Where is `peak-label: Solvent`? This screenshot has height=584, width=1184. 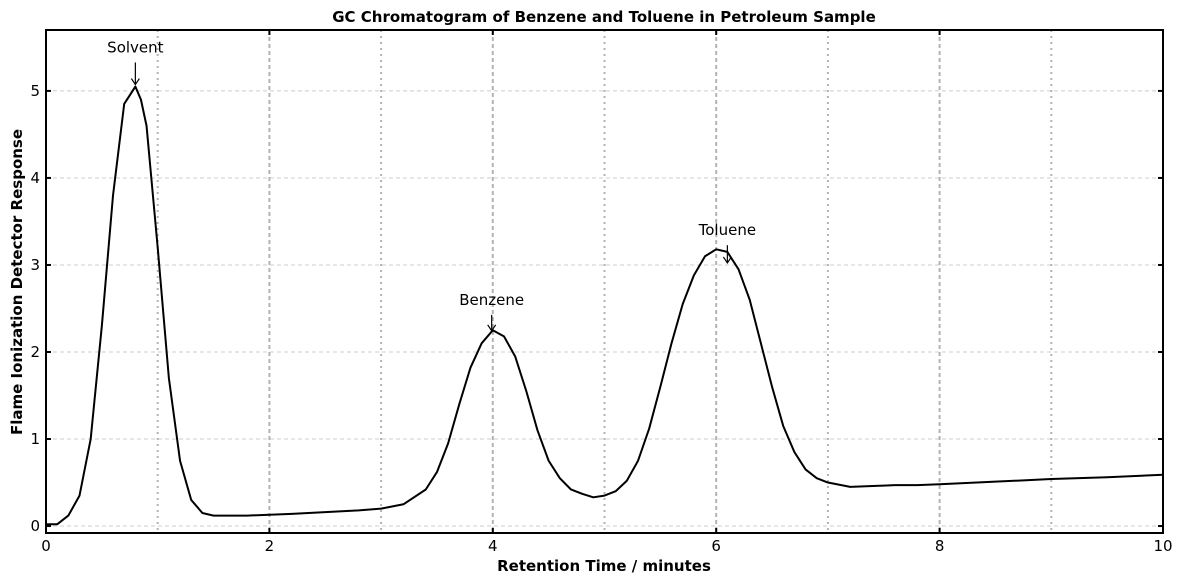
peak-label: Solvent is located at coordinates (135, 47).